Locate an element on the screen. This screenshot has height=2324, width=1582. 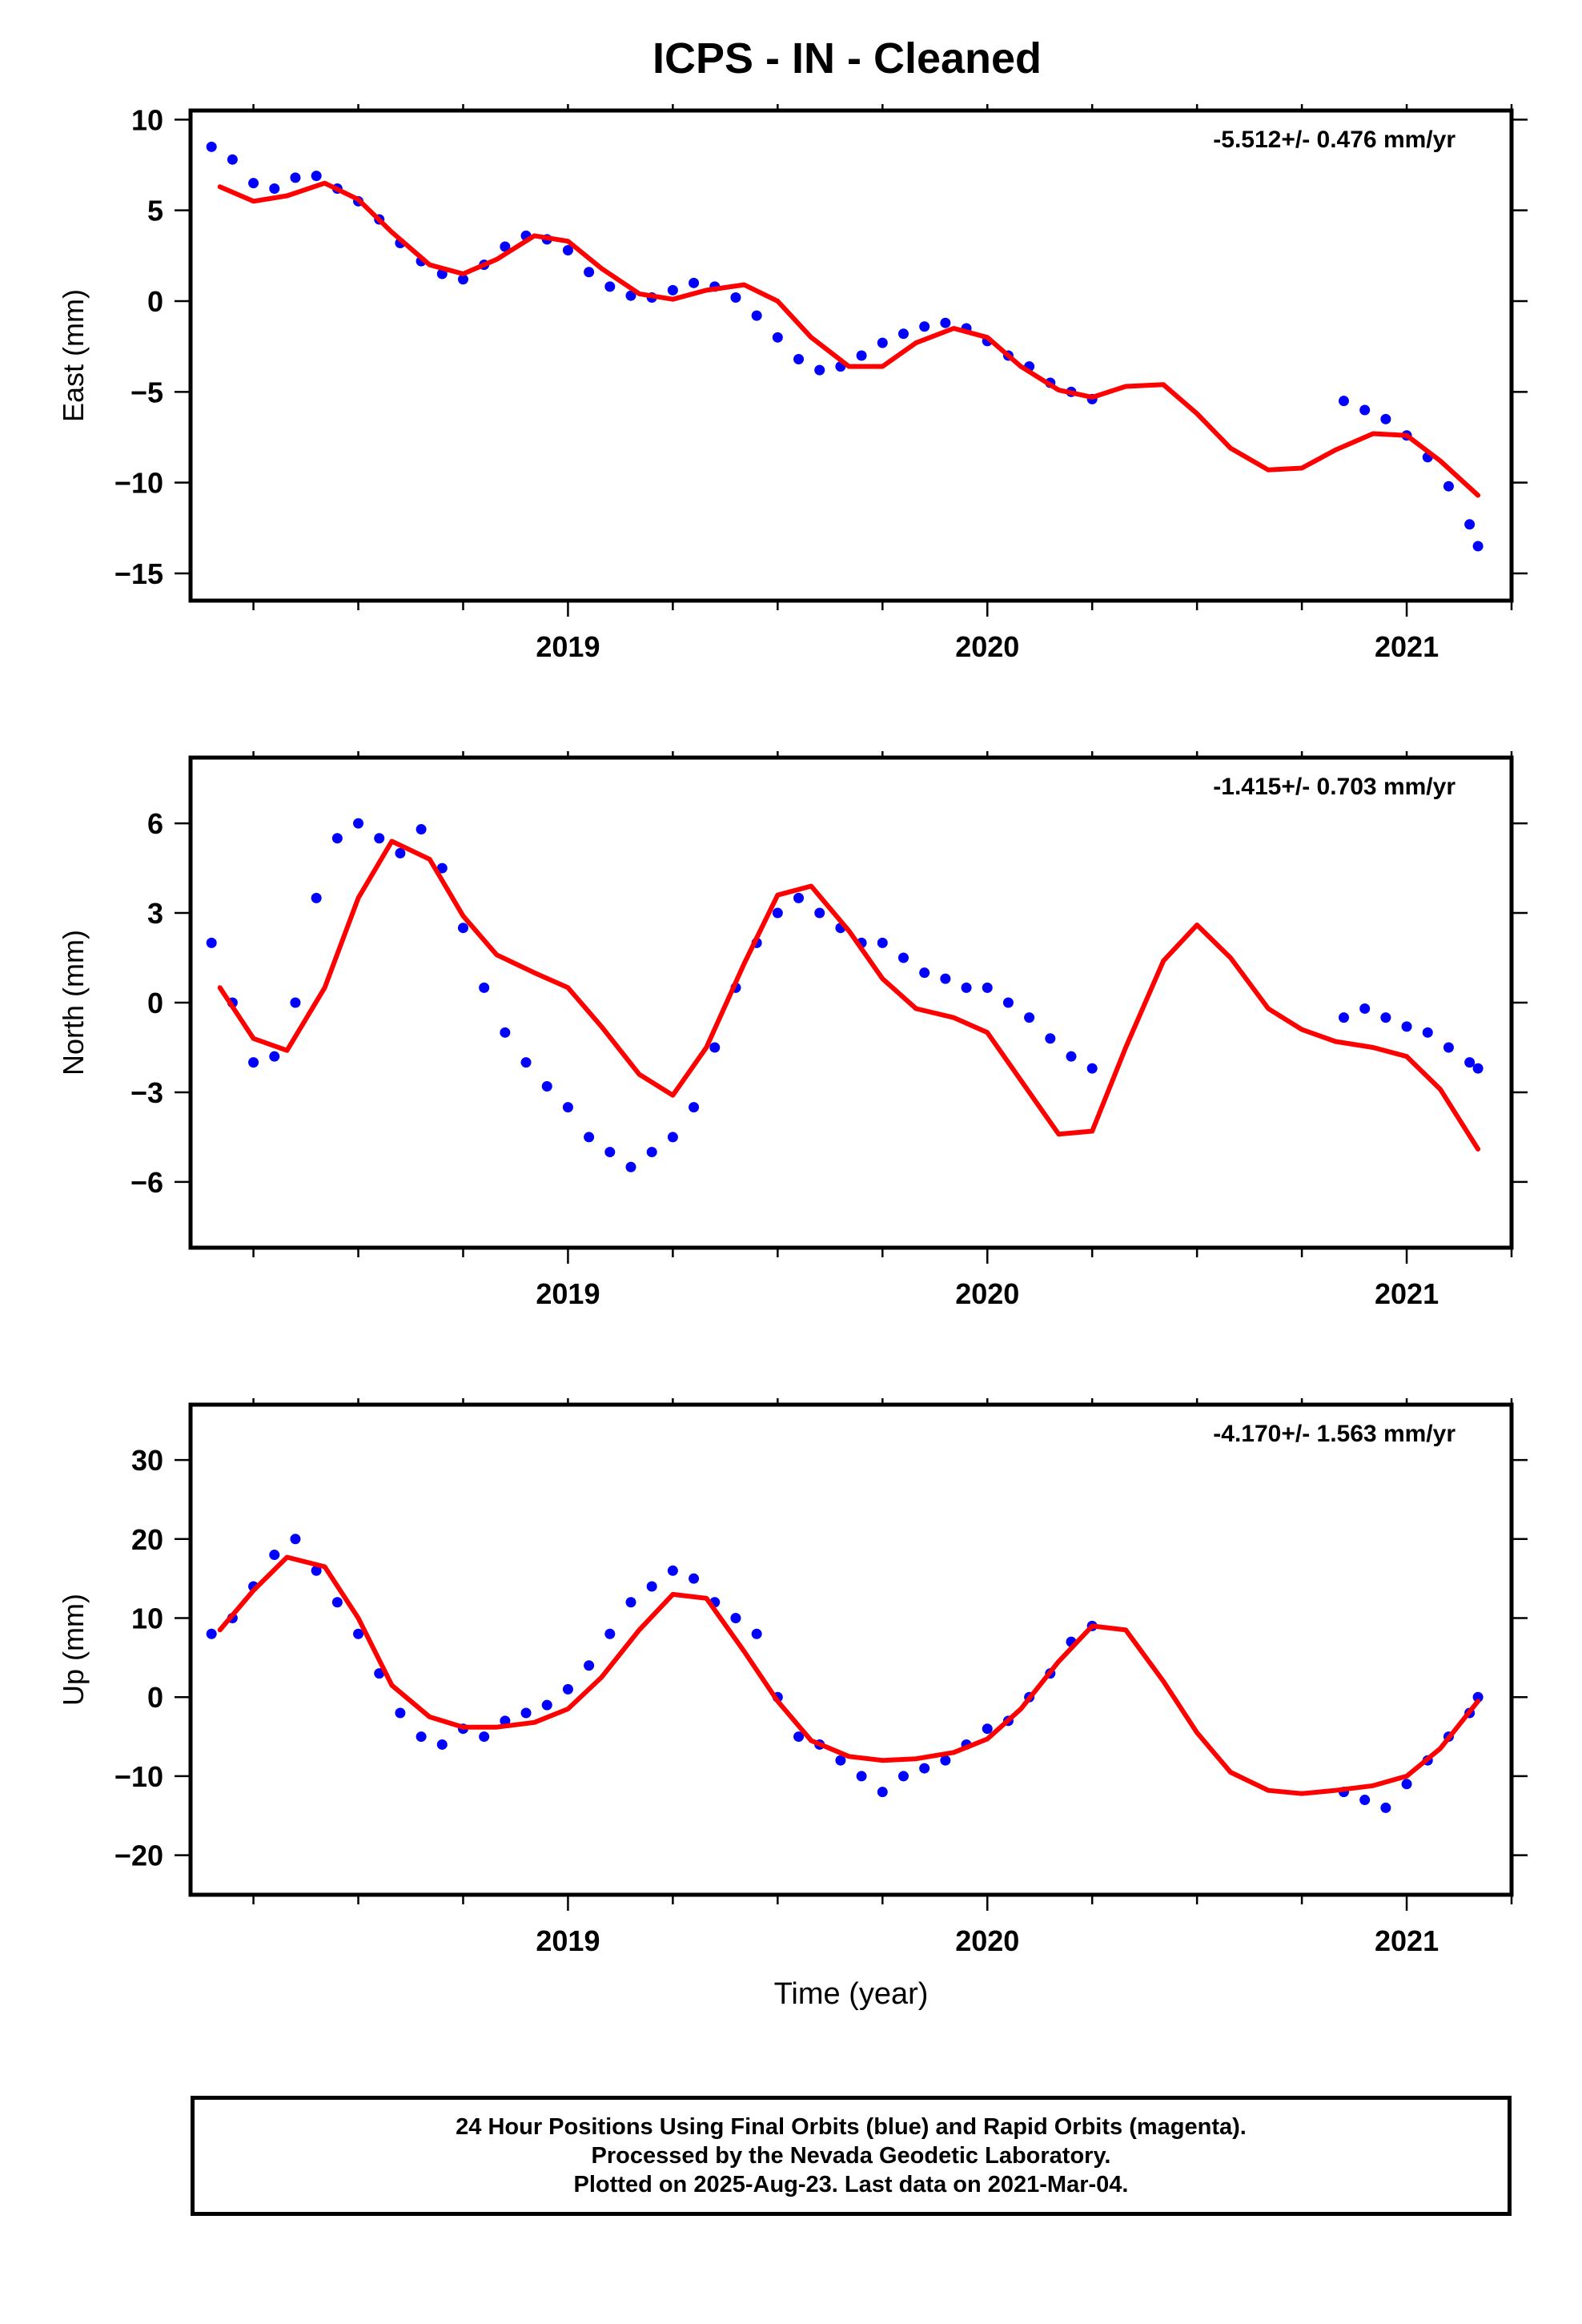
chart-title: ICPS - IN - Cleaned is located at coordinates (847, 58).